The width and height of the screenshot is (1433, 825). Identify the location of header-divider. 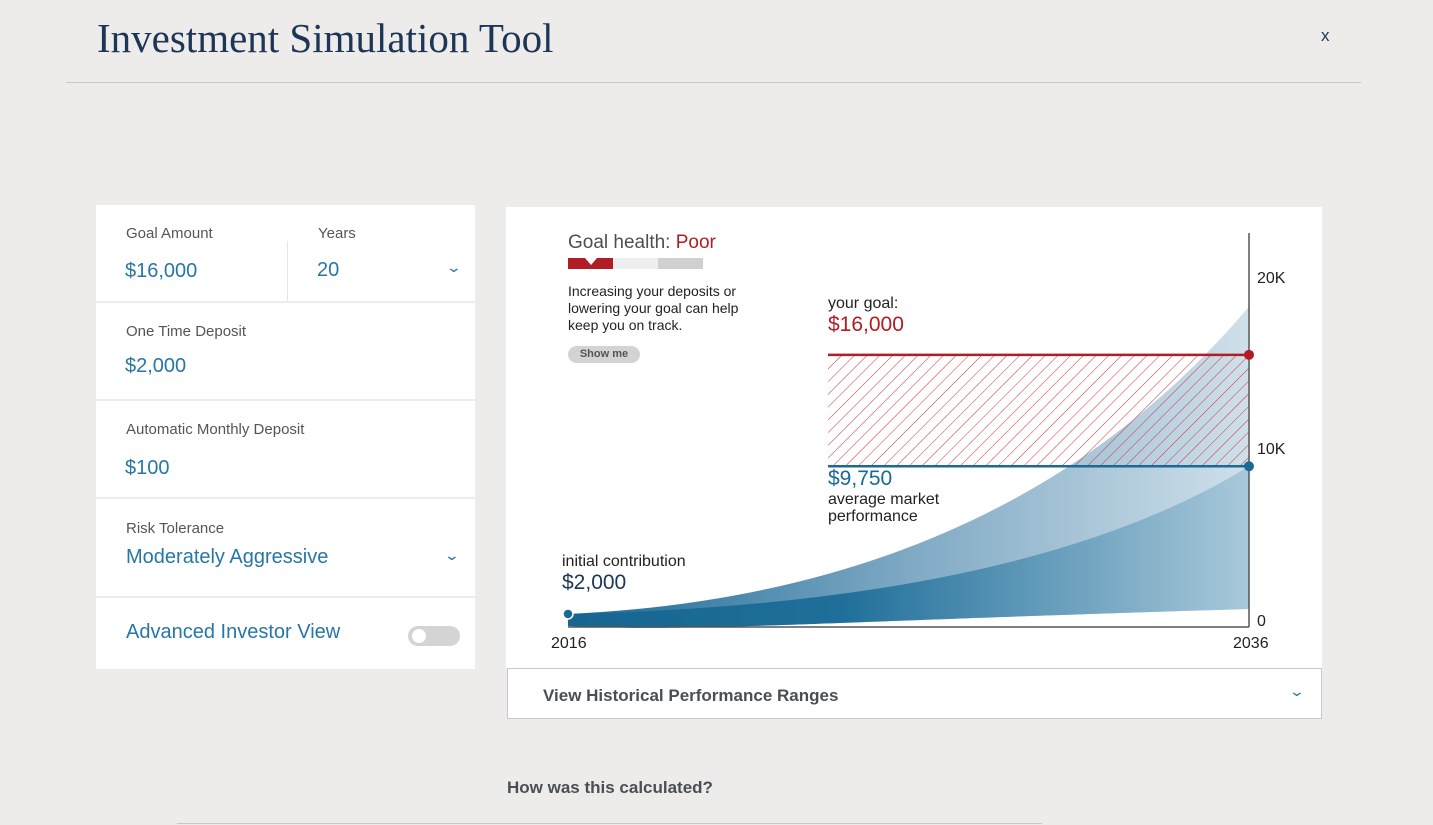
(713, 82).